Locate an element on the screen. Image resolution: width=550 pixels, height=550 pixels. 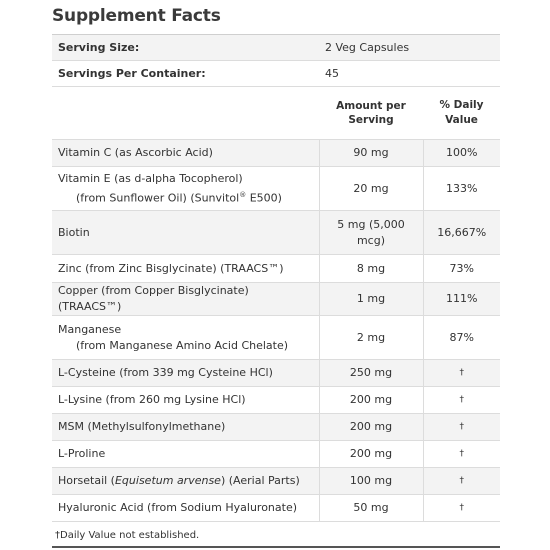
nutrient-amount: 100 mg is located at coordinates (370, 481).